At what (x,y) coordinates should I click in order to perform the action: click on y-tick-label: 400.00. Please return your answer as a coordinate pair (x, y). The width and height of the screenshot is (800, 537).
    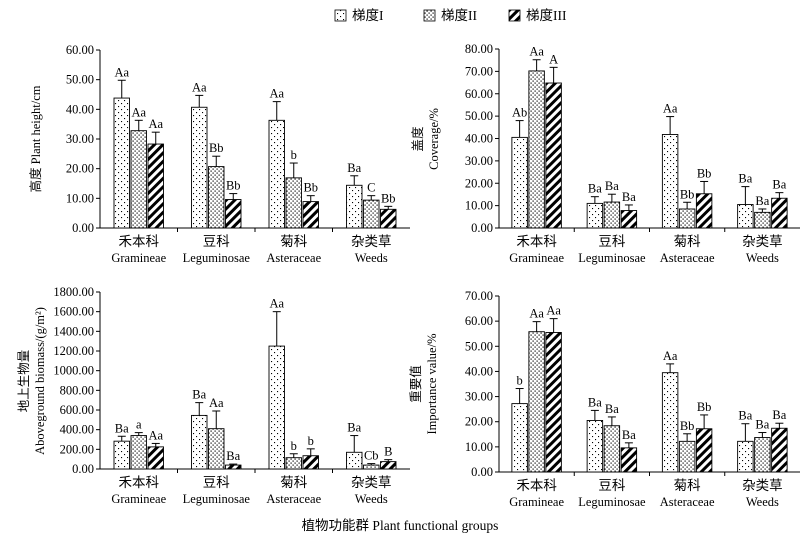
    Looking at the image, I should click on (77, 430).